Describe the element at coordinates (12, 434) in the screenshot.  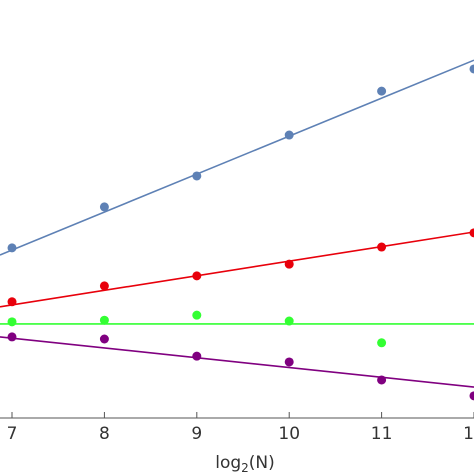
I see `x-tick-label: 7` at that location.